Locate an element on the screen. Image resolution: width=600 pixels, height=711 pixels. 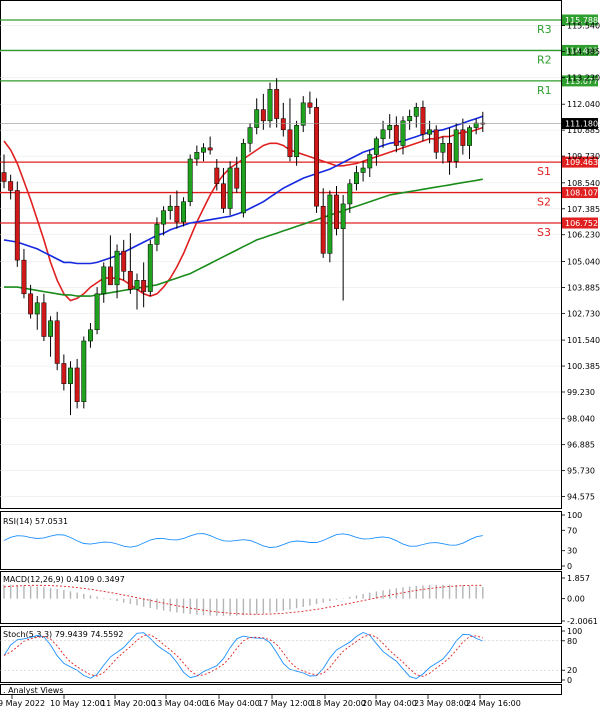
level-tag-s2 is located at coordinates (580, 193).